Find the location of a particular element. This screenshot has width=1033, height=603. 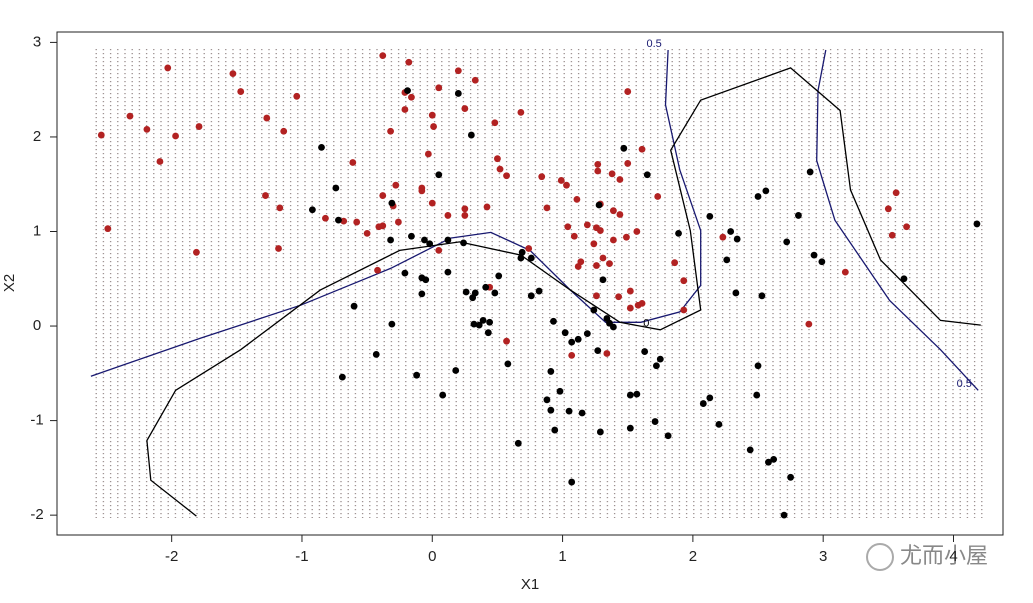

x-tick-label: -2 is located at coordinates (171, 556).